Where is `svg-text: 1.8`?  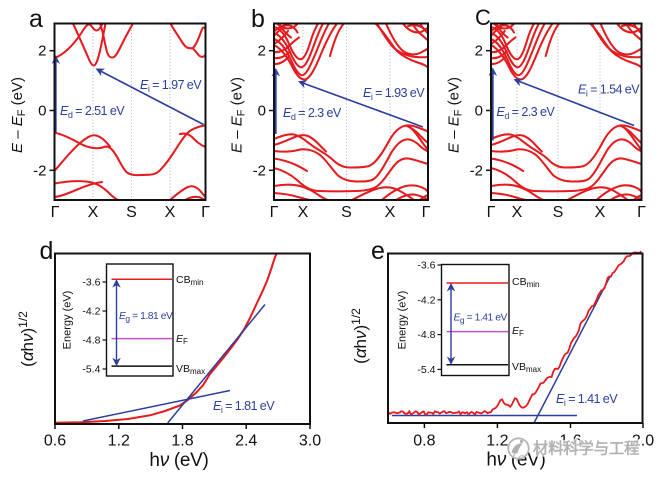
svg-text: 1.8 is located at coordinates (182, 441).